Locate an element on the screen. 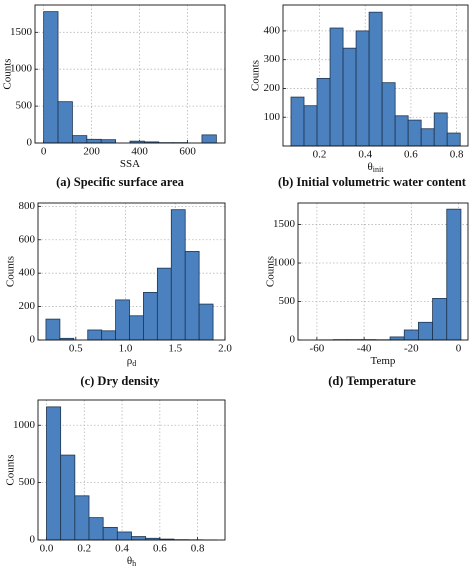  y-tick-label: 600 is located at coordinates (27, 239).